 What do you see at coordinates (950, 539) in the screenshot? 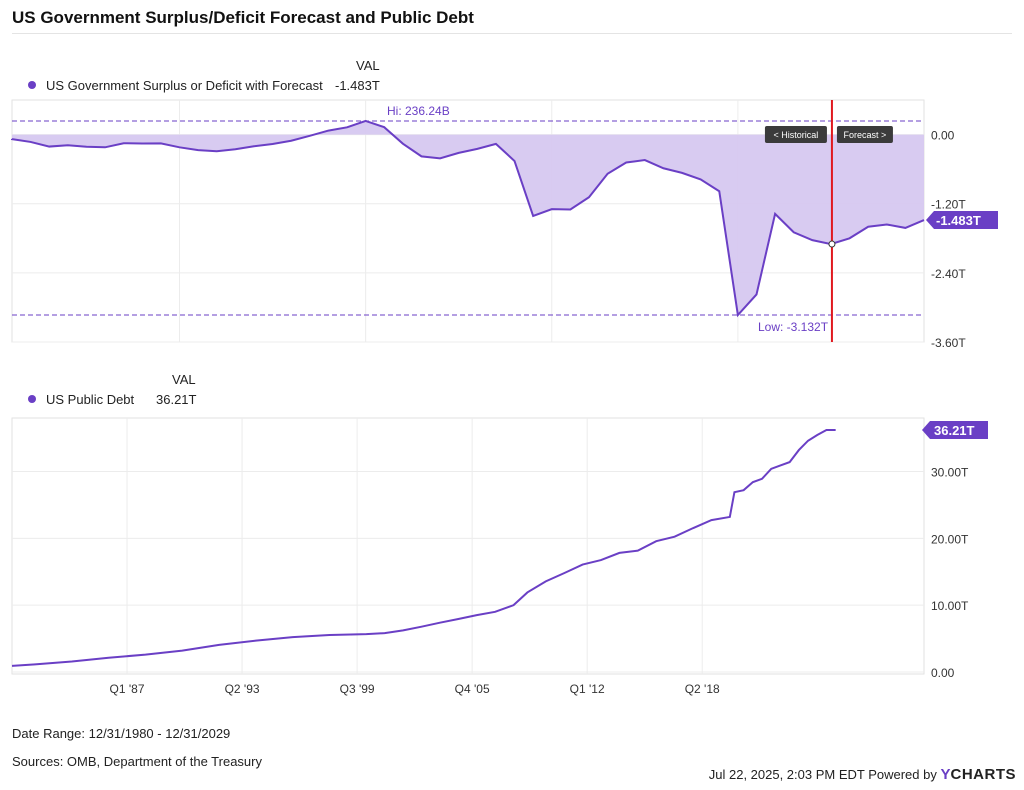
I see `y-tick-label: 20.00T` at bounding box center [950, 539].